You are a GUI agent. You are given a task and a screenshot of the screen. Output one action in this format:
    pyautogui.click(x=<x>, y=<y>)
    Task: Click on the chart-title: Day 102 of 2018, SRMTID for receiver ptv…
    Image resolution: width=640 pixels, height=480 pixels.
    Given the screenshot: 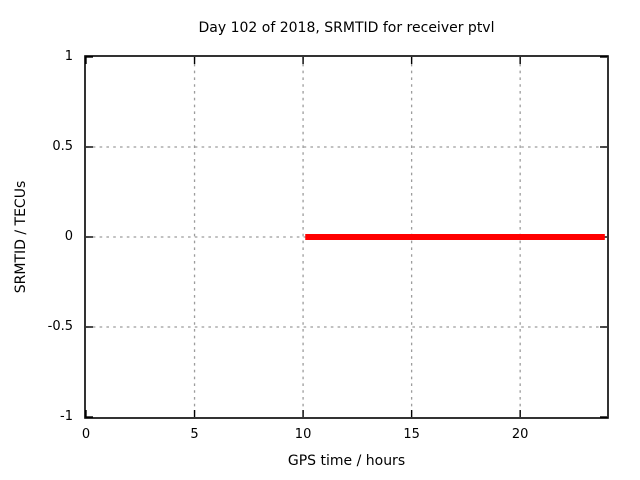 What is the action you would take?
    pyautogui.click(x=346, y=28)
    